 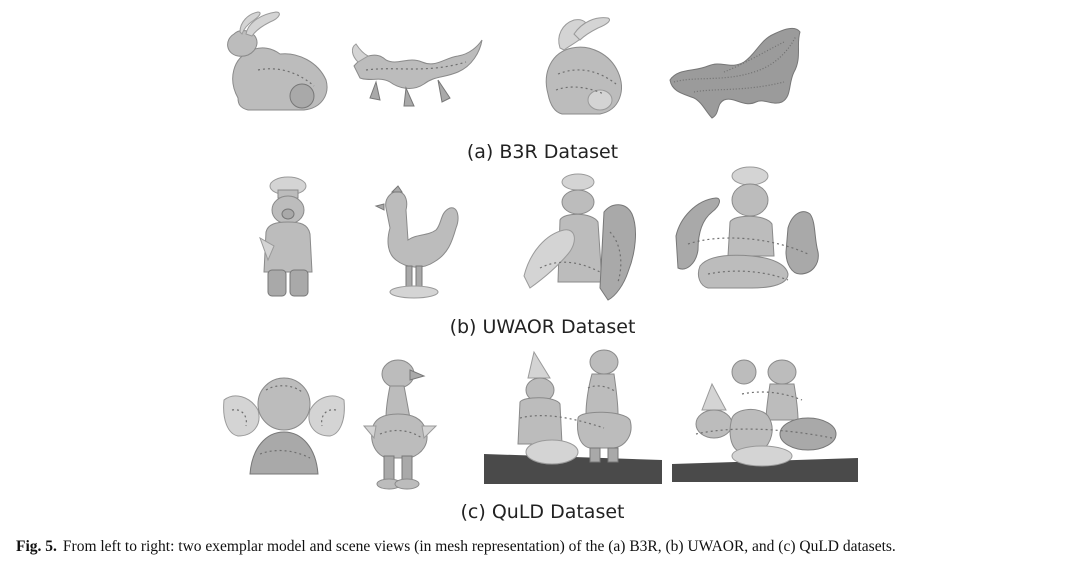 What do you see at coordinates (400, 424) in the screenshot?
I see `quld-bird-model-image` at bounding box center [400, 424].